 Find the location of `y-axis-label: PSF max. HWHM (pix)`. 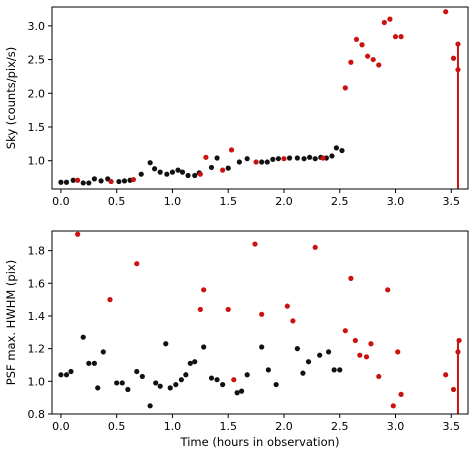

y-axis-label: PSF max. HWHM (pix) is located at coordinates (11, 322).